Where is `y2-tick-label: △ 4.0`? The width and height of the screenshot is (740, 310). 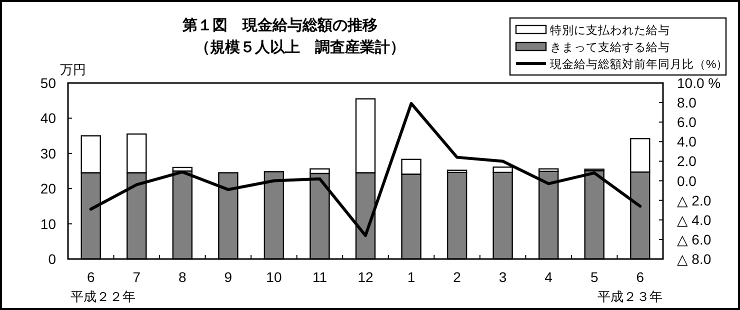 y2-tick-label: △ 4.0 is located at coordinates (694, 220).